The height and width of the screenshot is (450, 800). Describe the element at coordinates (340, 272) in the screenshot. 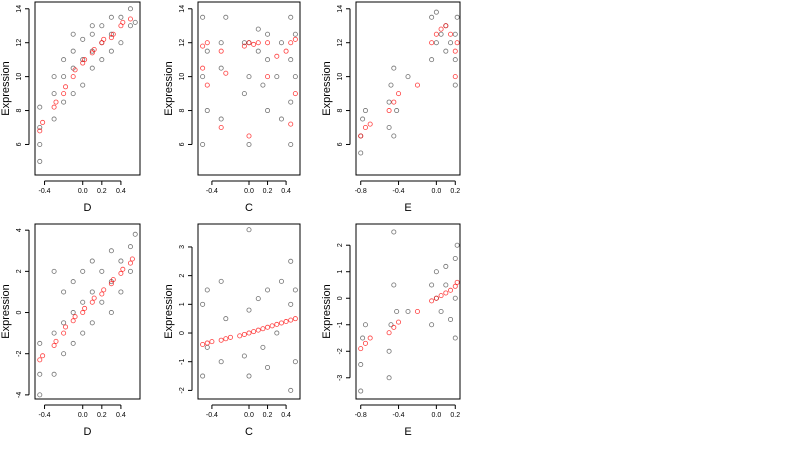

I see `y-tick-label: 1` at that location.